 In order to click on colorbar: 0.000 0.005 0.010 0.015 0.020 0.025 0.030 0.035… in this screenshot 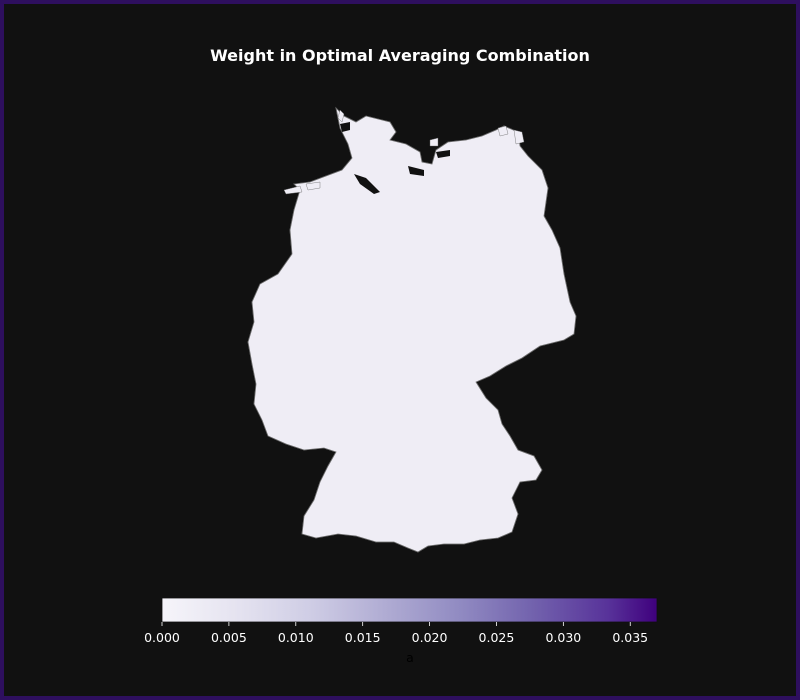, I will do `click(401, 631)`.